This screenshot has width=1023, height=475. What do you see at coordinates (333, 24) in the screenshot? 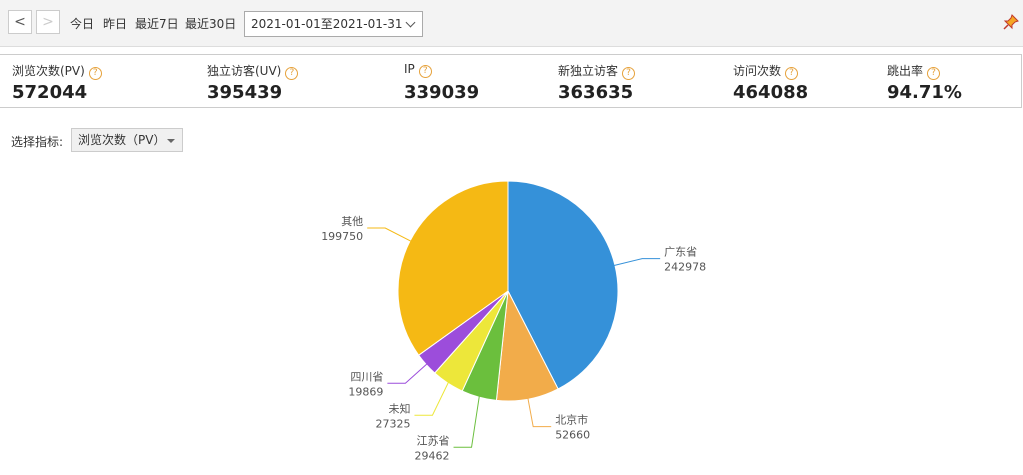
I see `date-range-select: 2021-01-01至2021-01-31` at bounding box center [333, 24].